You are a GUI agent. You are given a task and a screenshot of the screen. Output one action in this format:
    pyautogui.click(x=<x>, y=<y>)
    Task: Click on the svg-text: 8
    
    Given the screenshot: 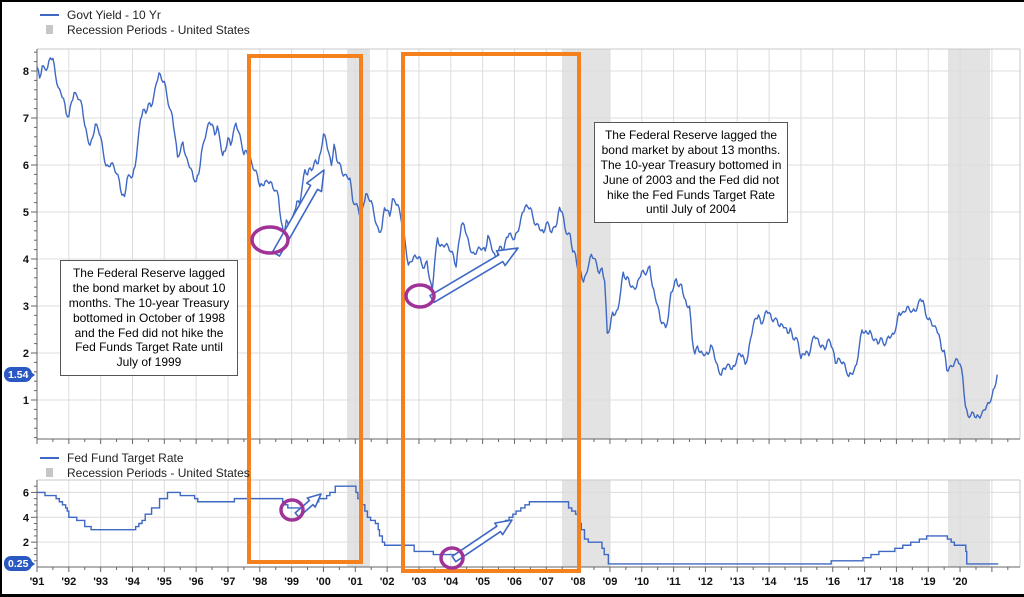 What is the action you would take?
    pyautogui.click(x=26, y=72)
    